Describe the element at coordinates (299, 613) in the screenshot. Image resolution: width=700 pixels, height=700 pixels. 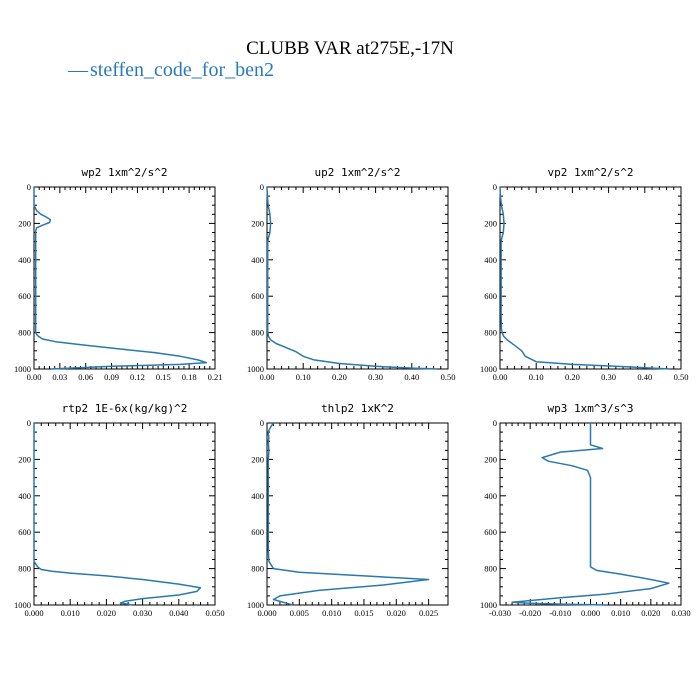
I see `x-tick-label: 0.005` at that location.